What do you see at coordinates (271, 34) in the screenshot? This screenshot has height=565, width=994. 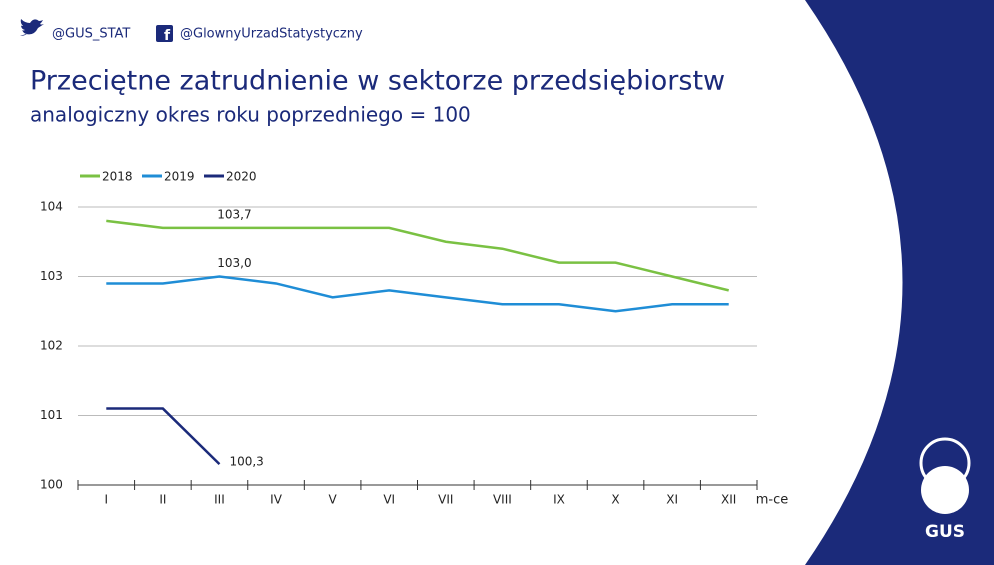 I see `facebook-handle: @GlownyUrzadStatystyczny` at bounding box center [271, 34].